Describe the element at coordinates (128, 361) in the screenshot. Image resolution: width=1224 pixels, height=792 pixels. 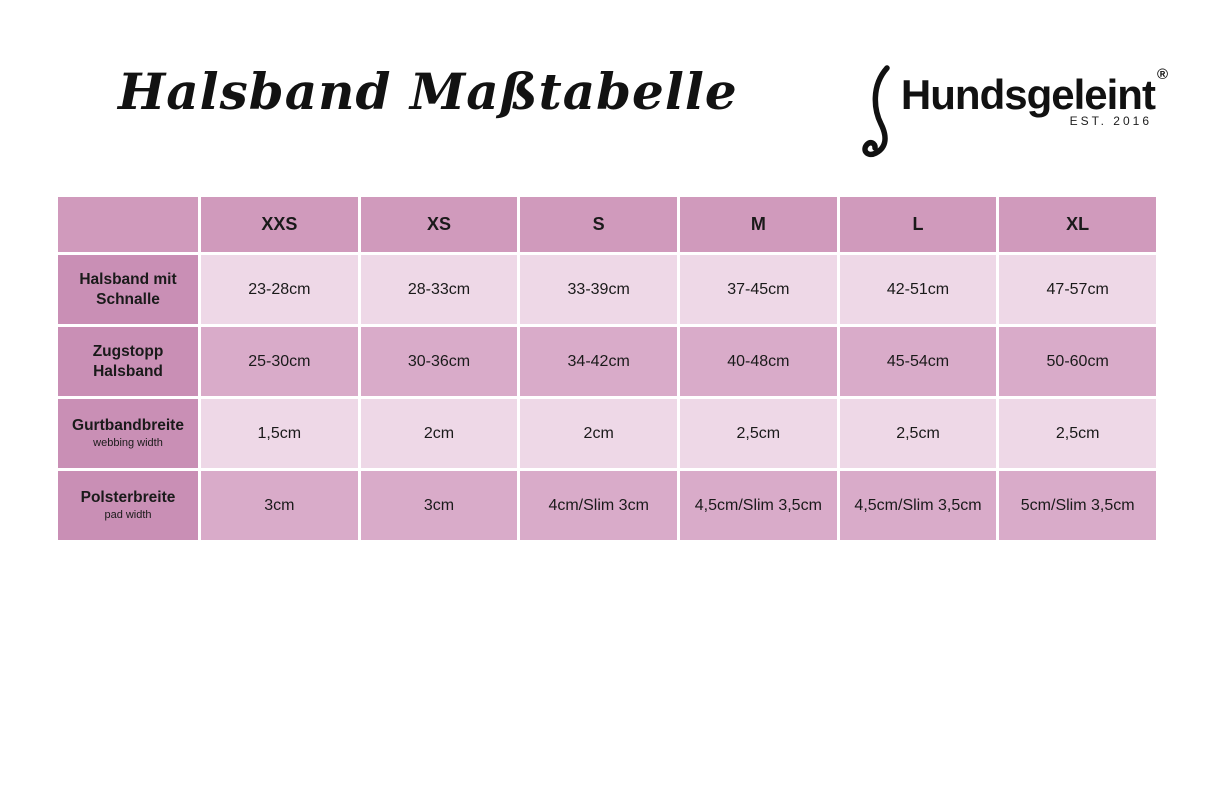
I see `row-label-zugstopp-halsband: Zugstopp Halsband` at that location.